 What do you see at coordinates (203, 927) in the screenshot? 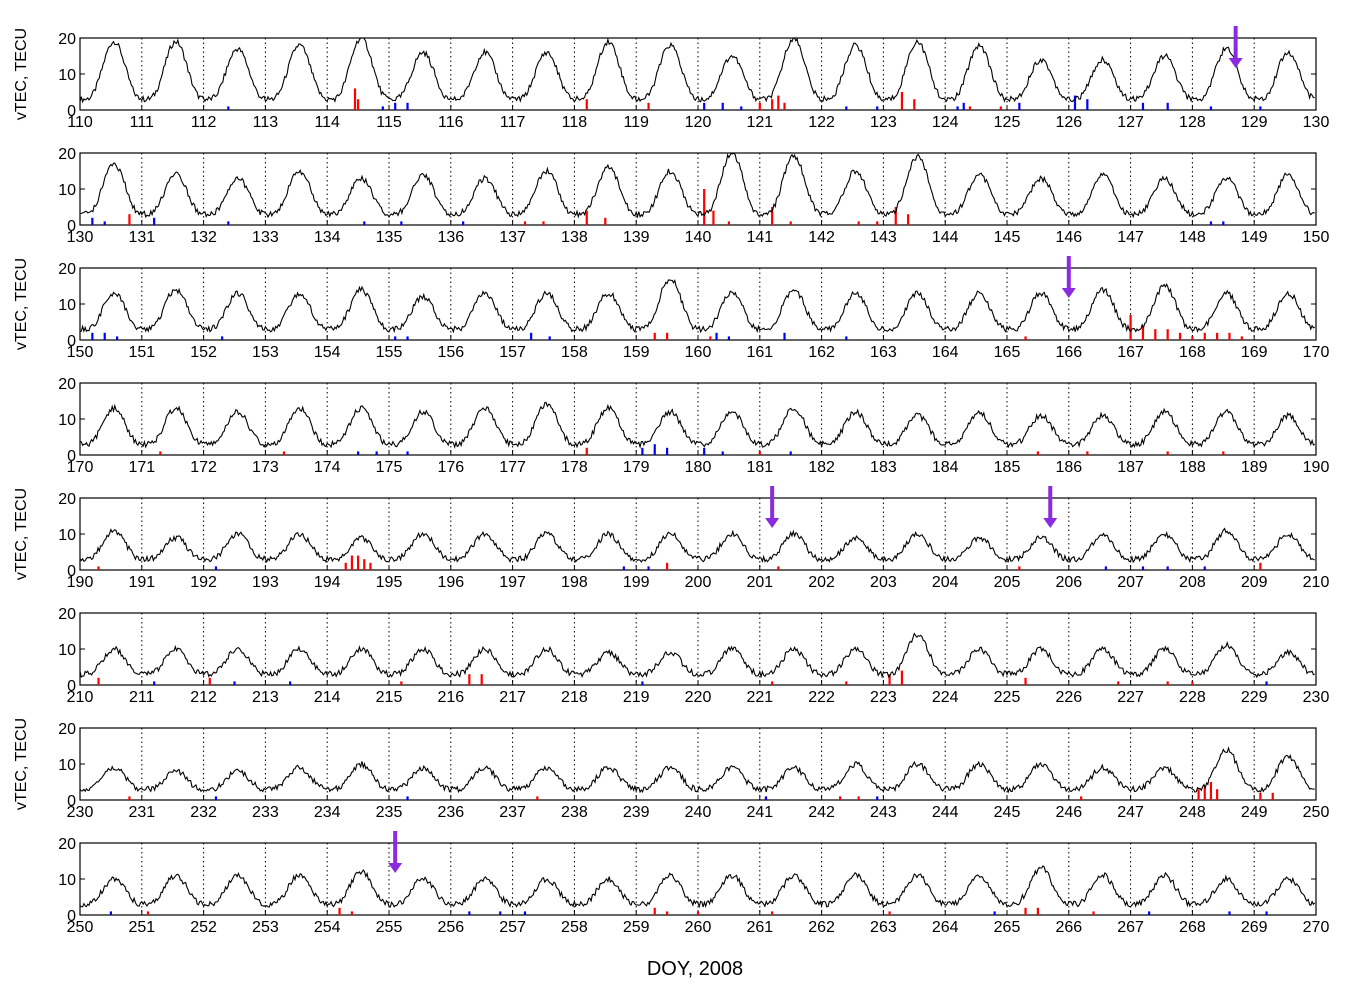
I see `x-tick-label: 252` at bounding box center [203, 927].